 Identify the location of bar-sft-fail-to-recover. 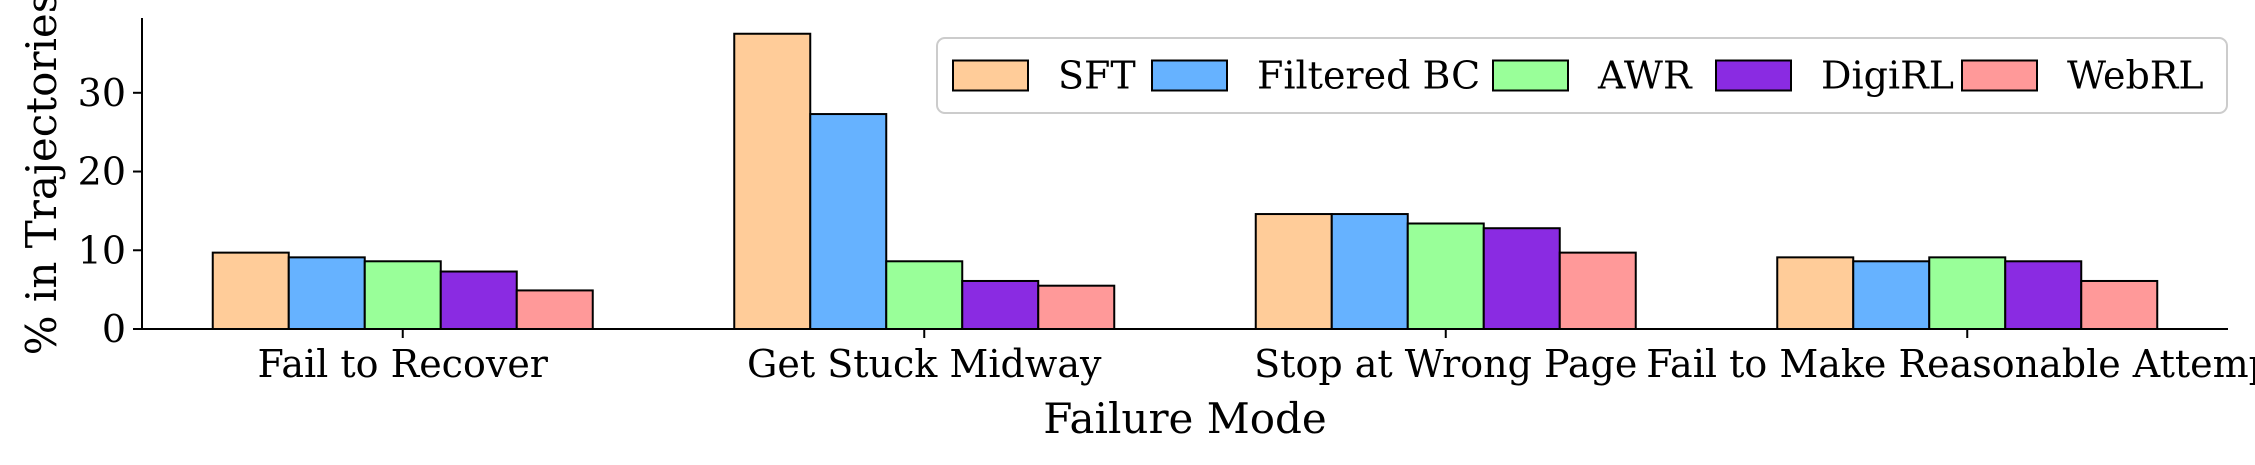
(250, 291).